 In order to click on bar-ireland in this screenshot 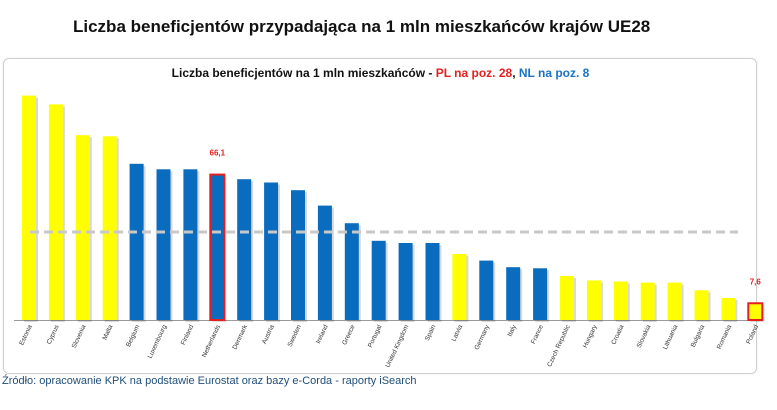, I will do `click(324, 262)`.